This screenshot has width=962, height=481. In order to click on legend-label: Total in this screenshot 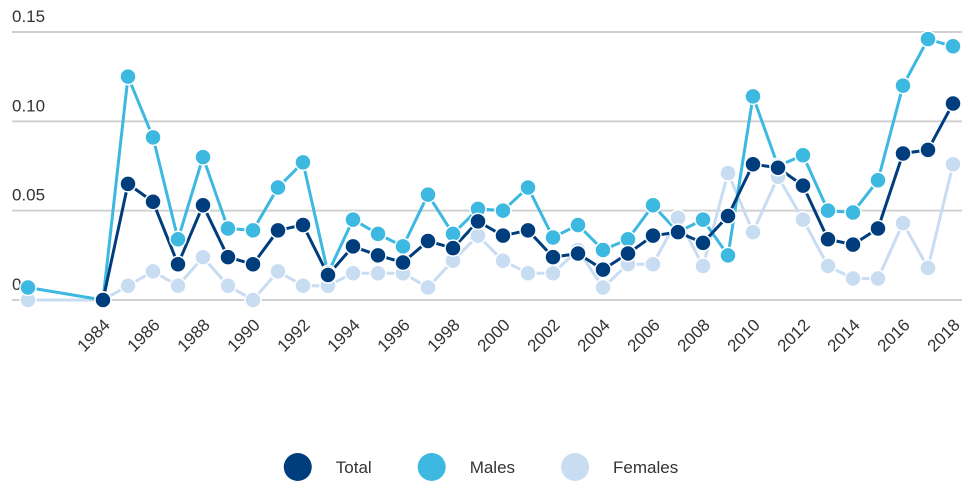, I will do `click(354, 467)`.